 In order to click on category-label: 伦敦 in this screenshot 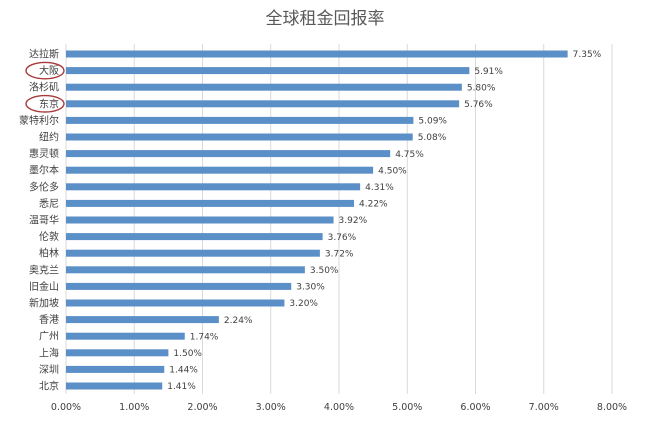, I will do `click(49, 236)`.